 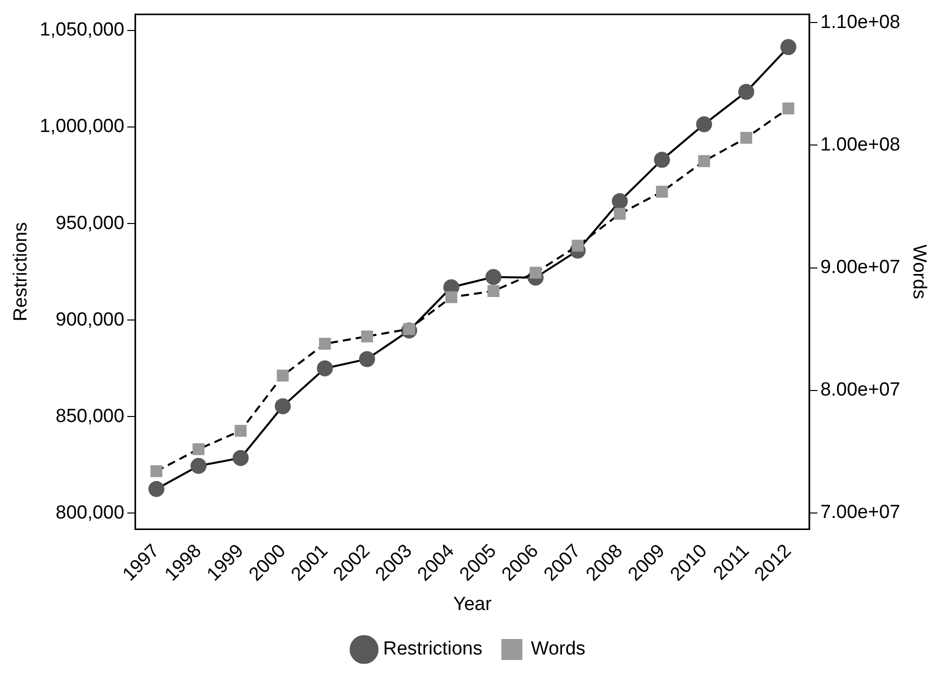 What do you see at coordinates (860, 513) in the screenshot?
I see `y2-tick-label: 7.00e+07` at bounding box center [860, 513].